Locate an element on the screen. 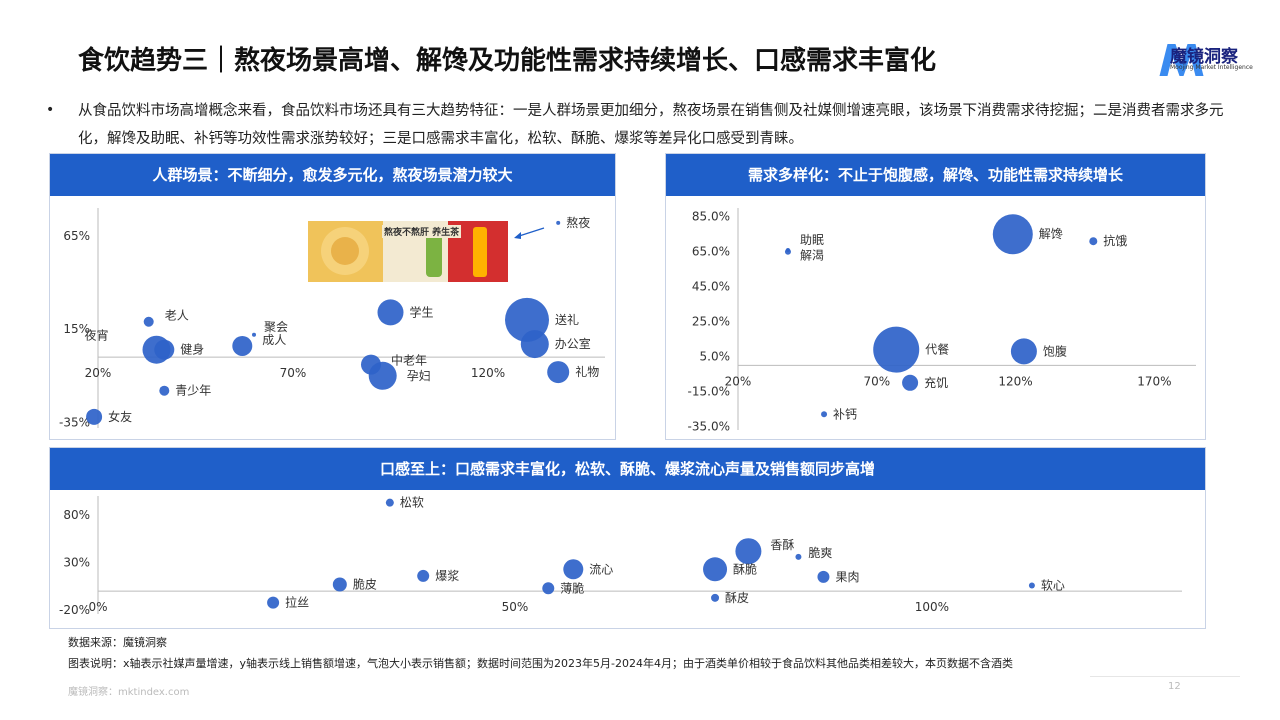 The image size is (1280, 720). bubble-label: 代餐 is located at coordinates (937, 349).